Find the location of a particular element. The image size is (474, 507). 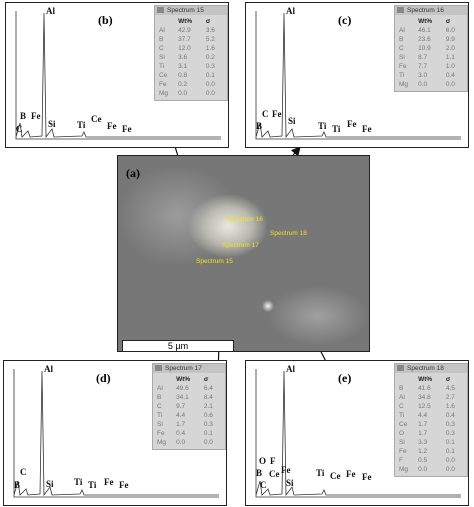

table-row: Ti 4.4 0.6 is located at coordinates (189, 415).